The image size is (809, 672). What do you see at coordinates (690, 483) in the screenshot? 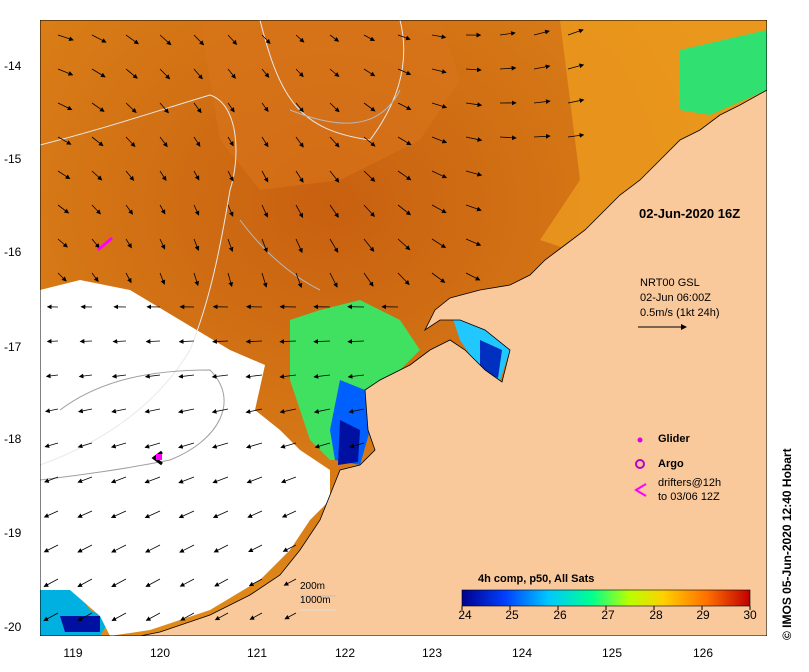
I see `legend-drifters-1: drifters@12h` at bounding box center [690, 483].